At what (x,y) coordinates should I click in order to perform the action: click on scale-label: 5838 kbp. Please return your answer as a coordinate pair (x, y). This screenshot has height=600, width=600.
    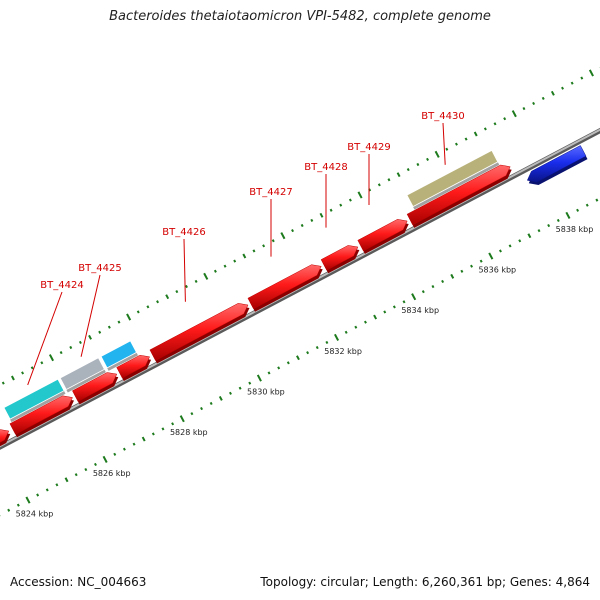
    Looking at the image, I should click on (575, 229).